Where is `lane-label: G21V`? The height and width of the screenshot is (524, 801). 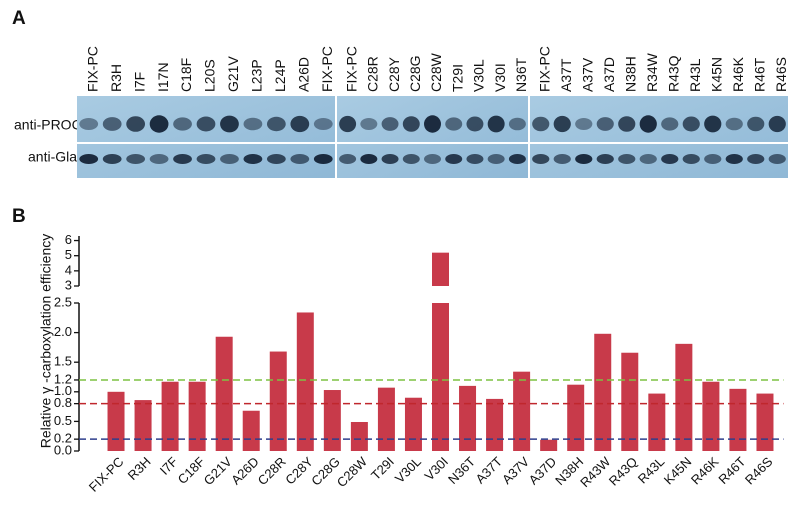
lane-label: G21V is located at coordinates (233, 74).